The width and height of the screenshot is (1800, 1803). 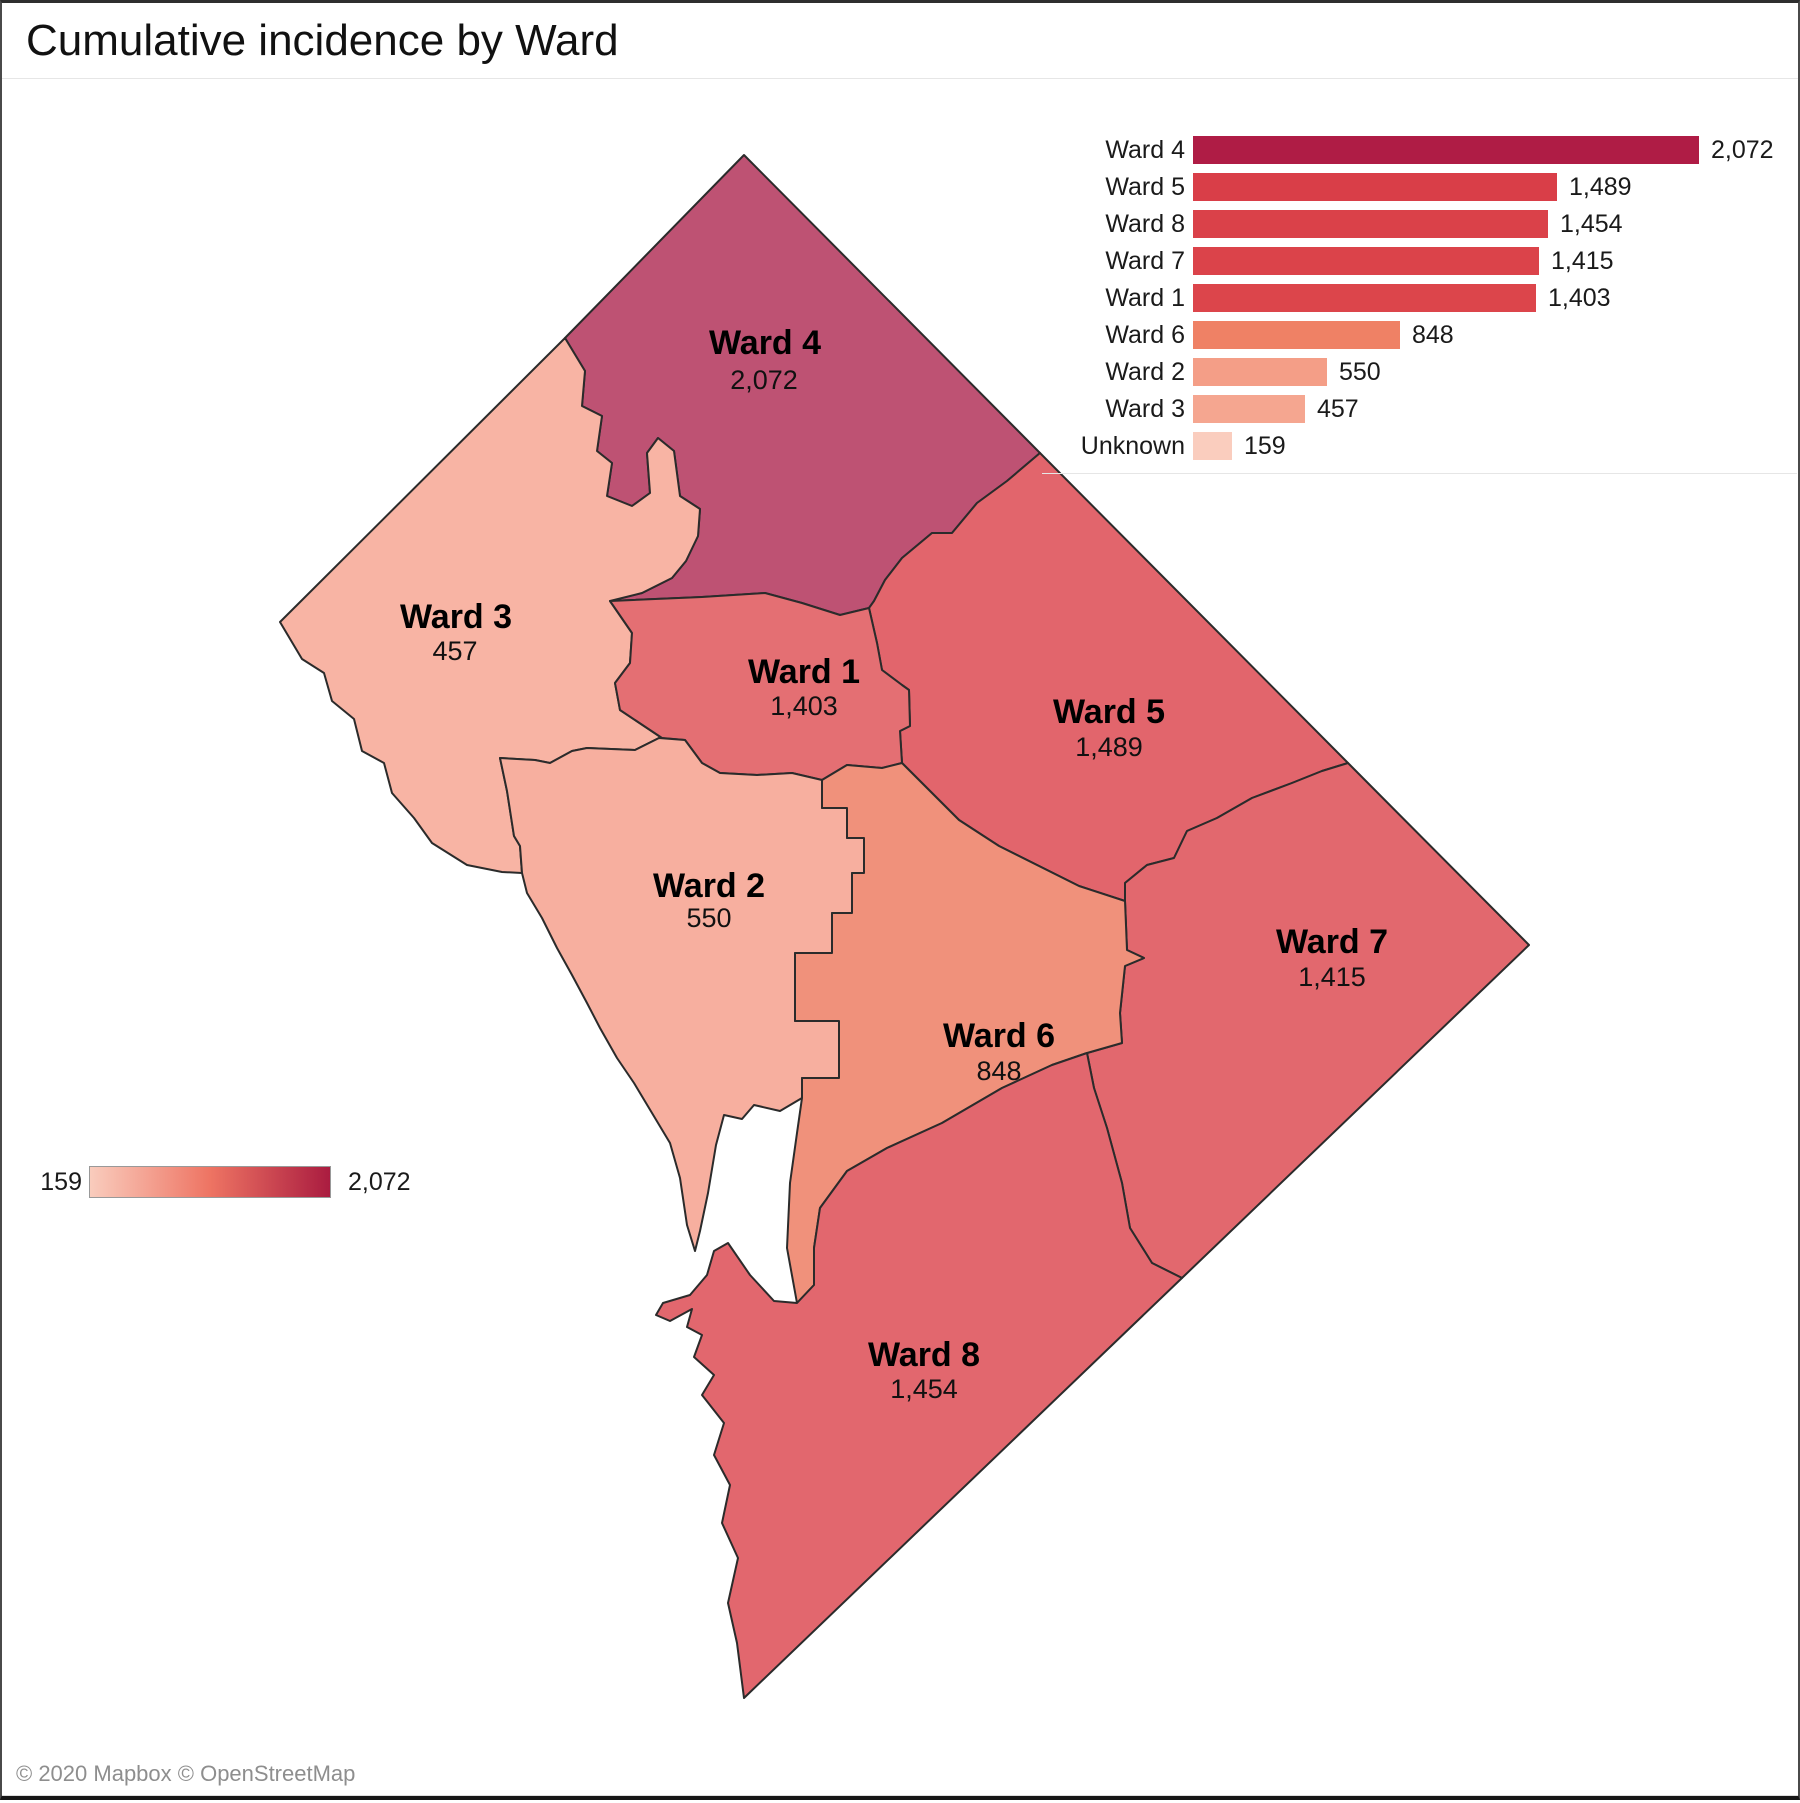 I want to click on bar-value-ward-3: 457, so click(x=1338, y=409).